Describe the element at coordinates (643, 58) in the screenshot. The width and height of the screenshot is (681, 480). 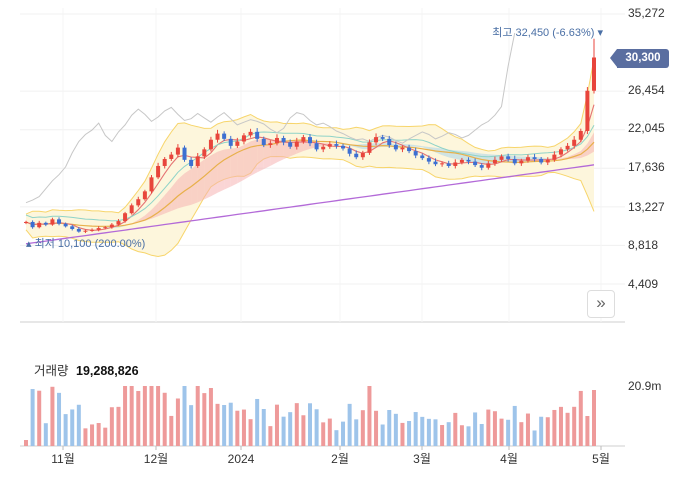
I see `current-price-tag: 30,300` at that location.